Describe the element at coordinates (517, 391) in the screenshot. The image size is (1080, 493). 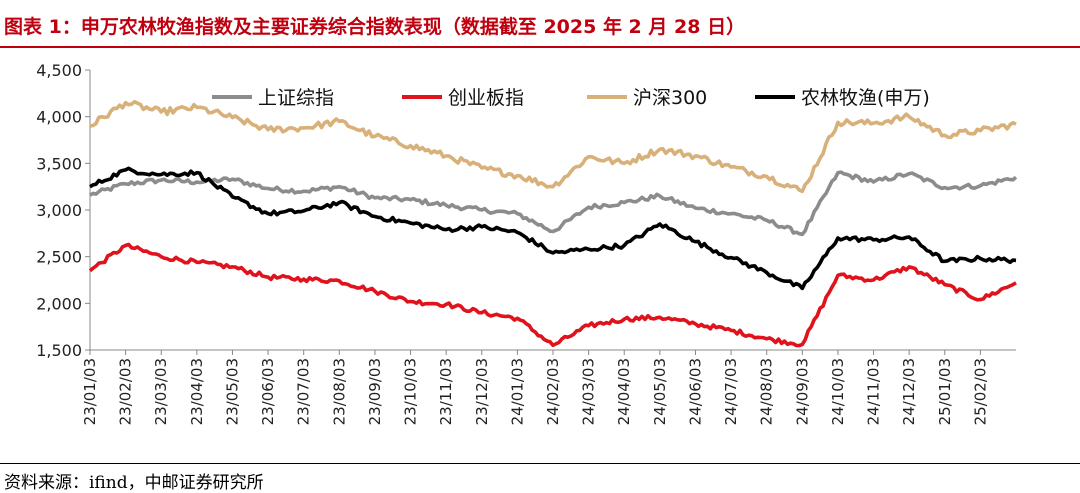
I see `x-tick-label: 24/01/03` at that location.